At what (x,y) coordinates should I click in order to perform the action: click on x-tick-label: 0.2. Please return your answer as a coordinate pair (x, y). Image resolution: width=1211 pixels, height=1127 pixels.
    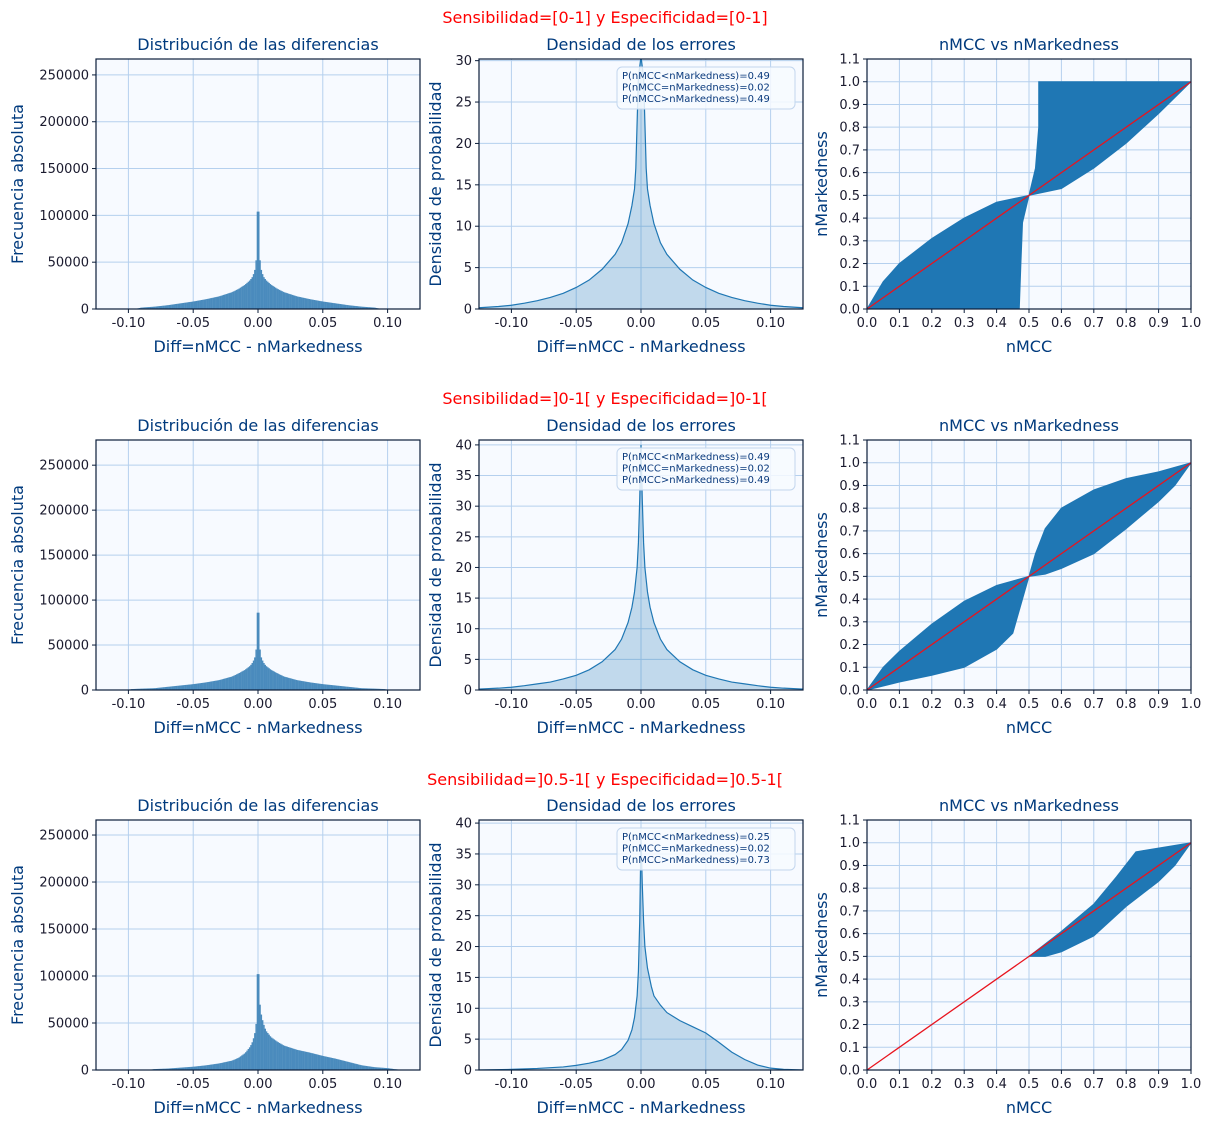
    Looking at the image, I should click on (931, 704).